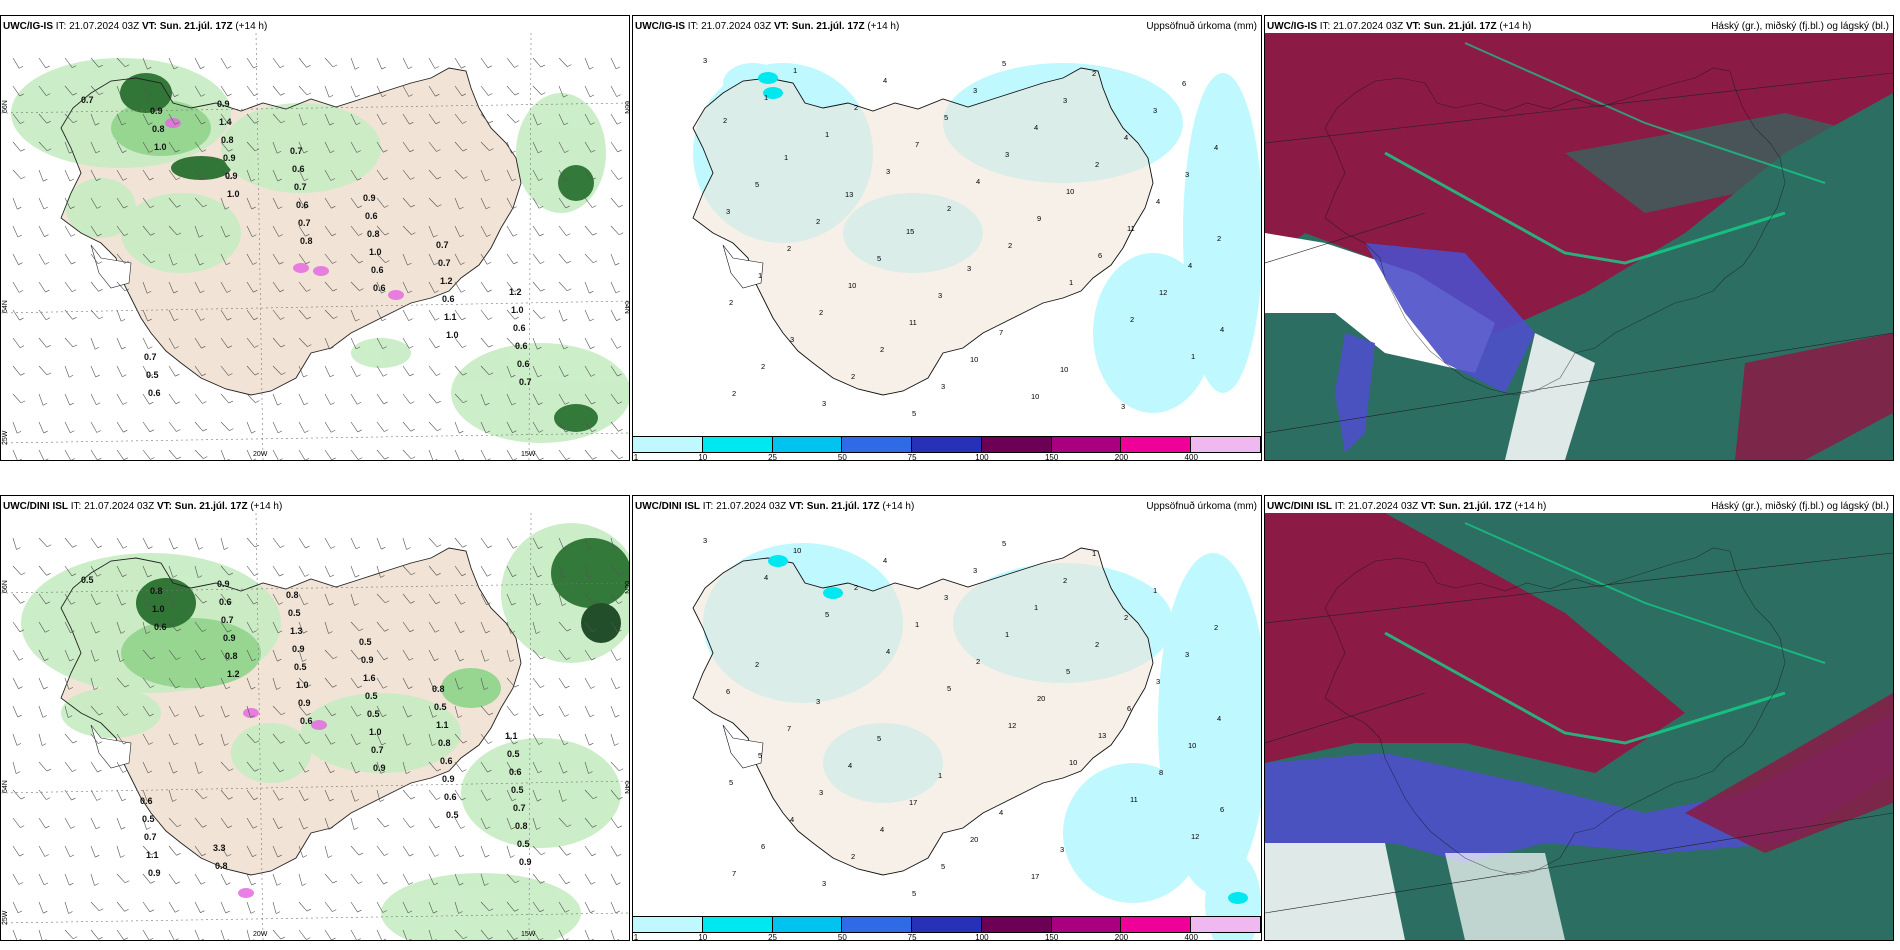 This screenshot has height=950, width=1900. I want to click on wind-value: 0.8, so click(221, 866).